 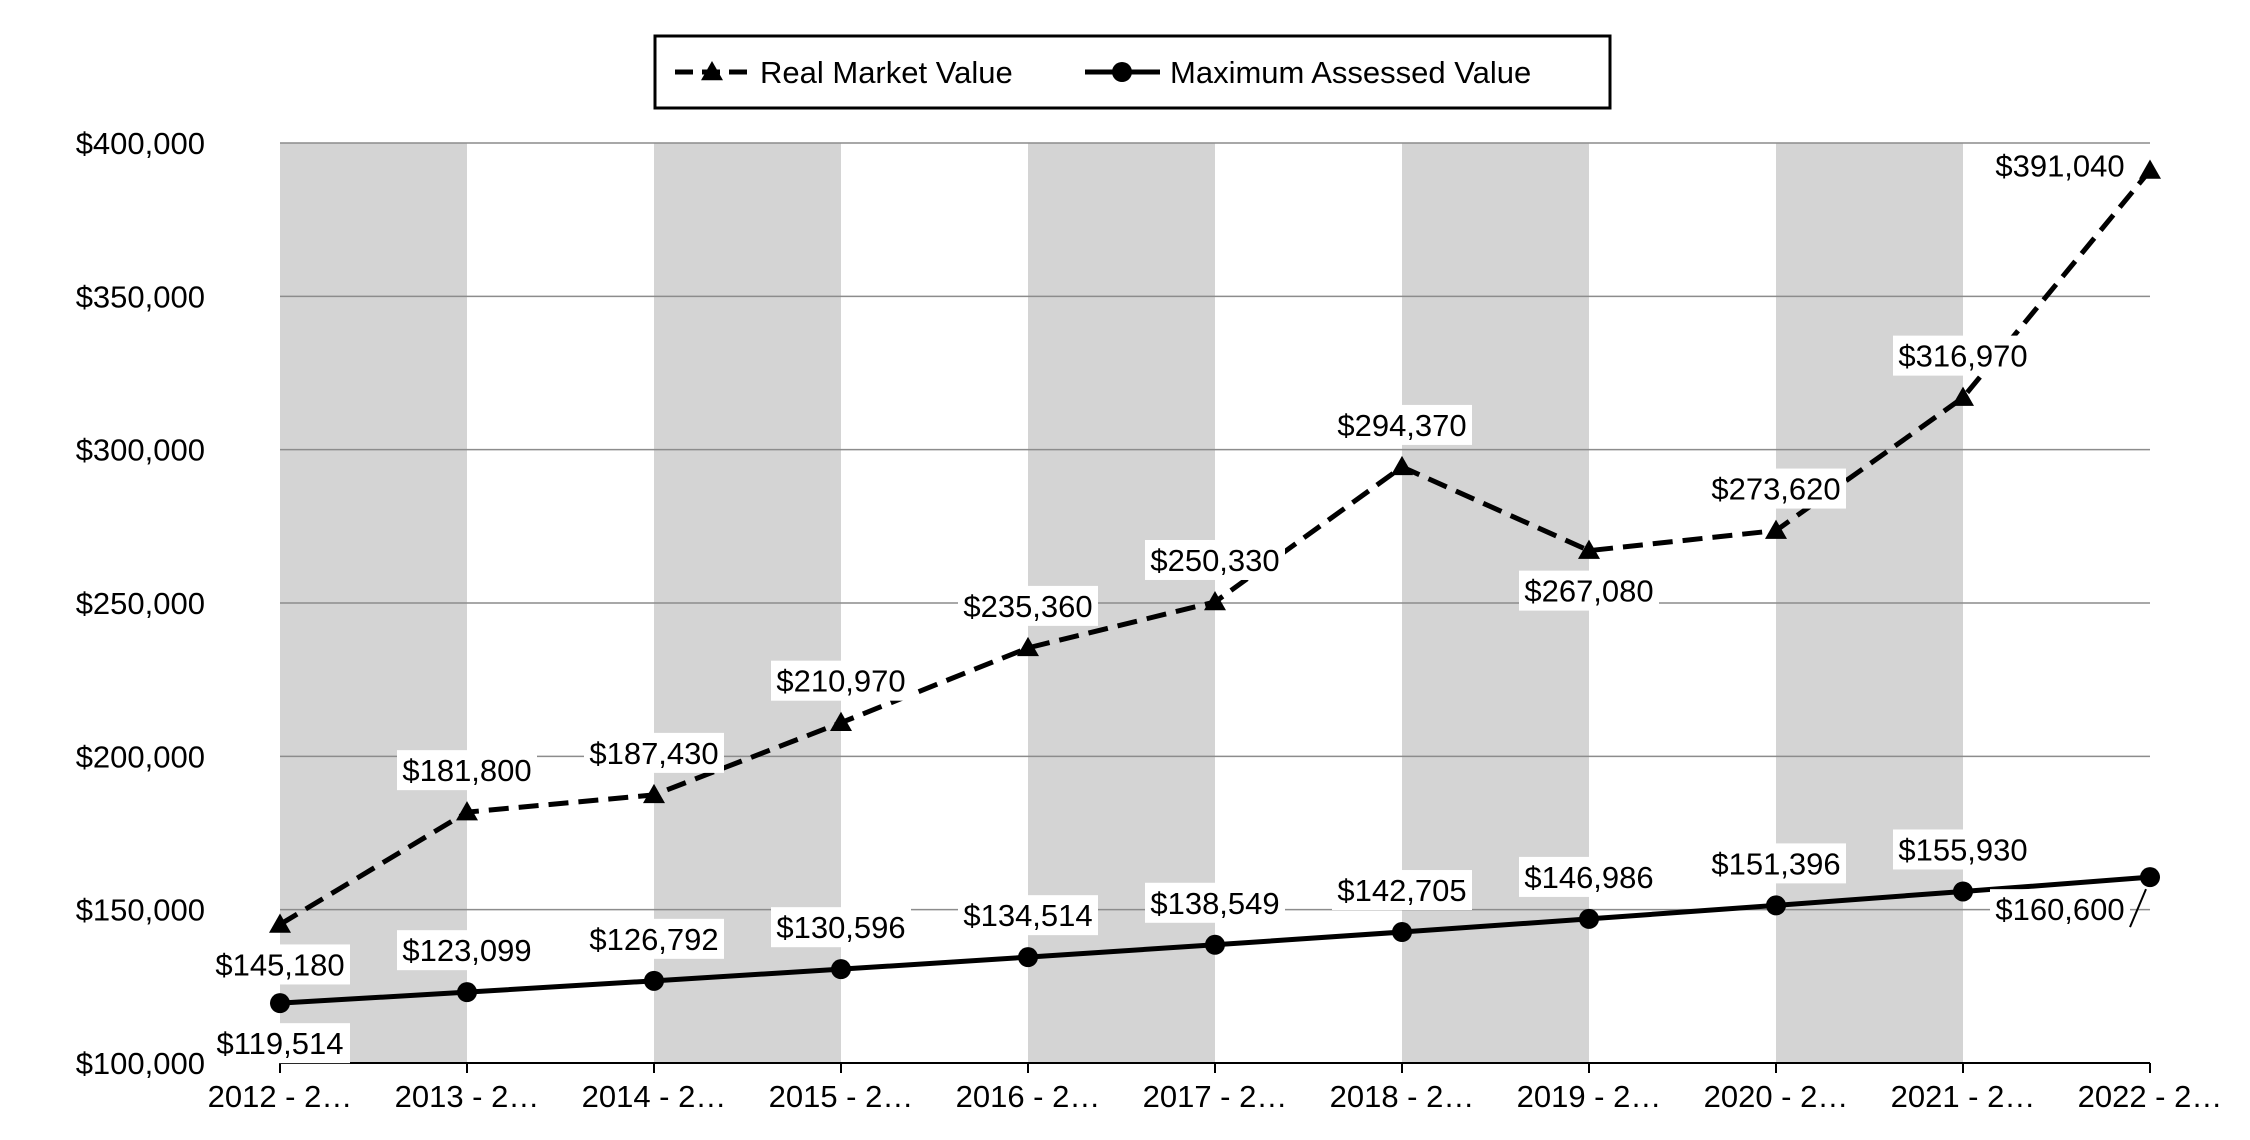 I want to click on real-market-value-label: $187,430, so click(x=653, y=753).